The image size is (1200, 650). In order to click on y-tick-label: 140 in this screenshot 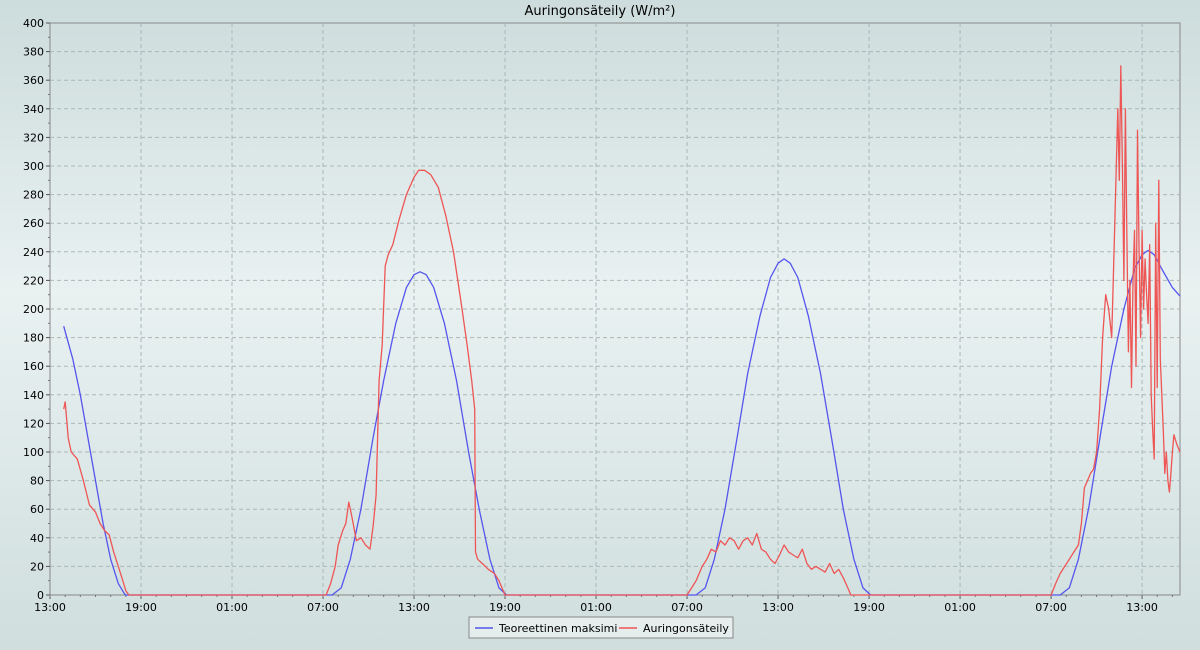, I will do `click(33, 395)`.